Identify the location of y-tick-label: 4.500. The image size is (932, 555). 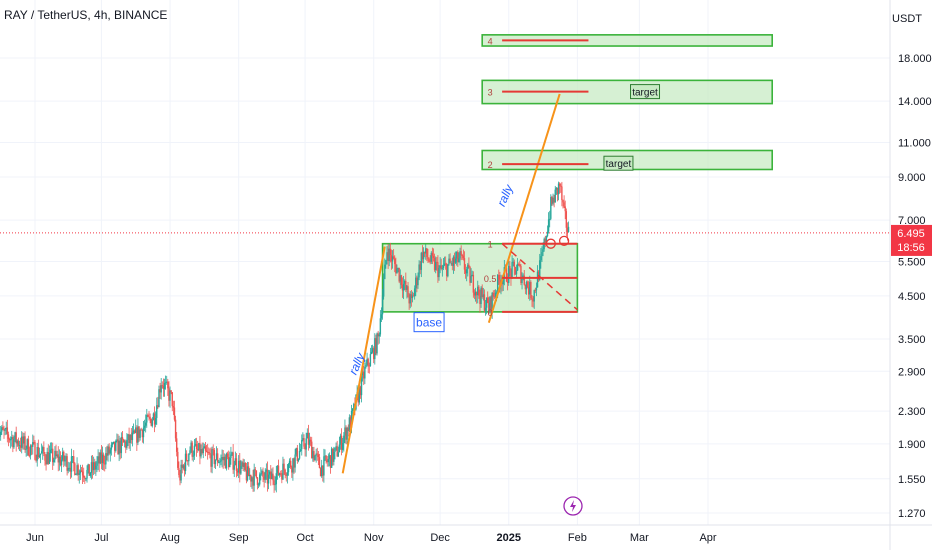
(912, 297).